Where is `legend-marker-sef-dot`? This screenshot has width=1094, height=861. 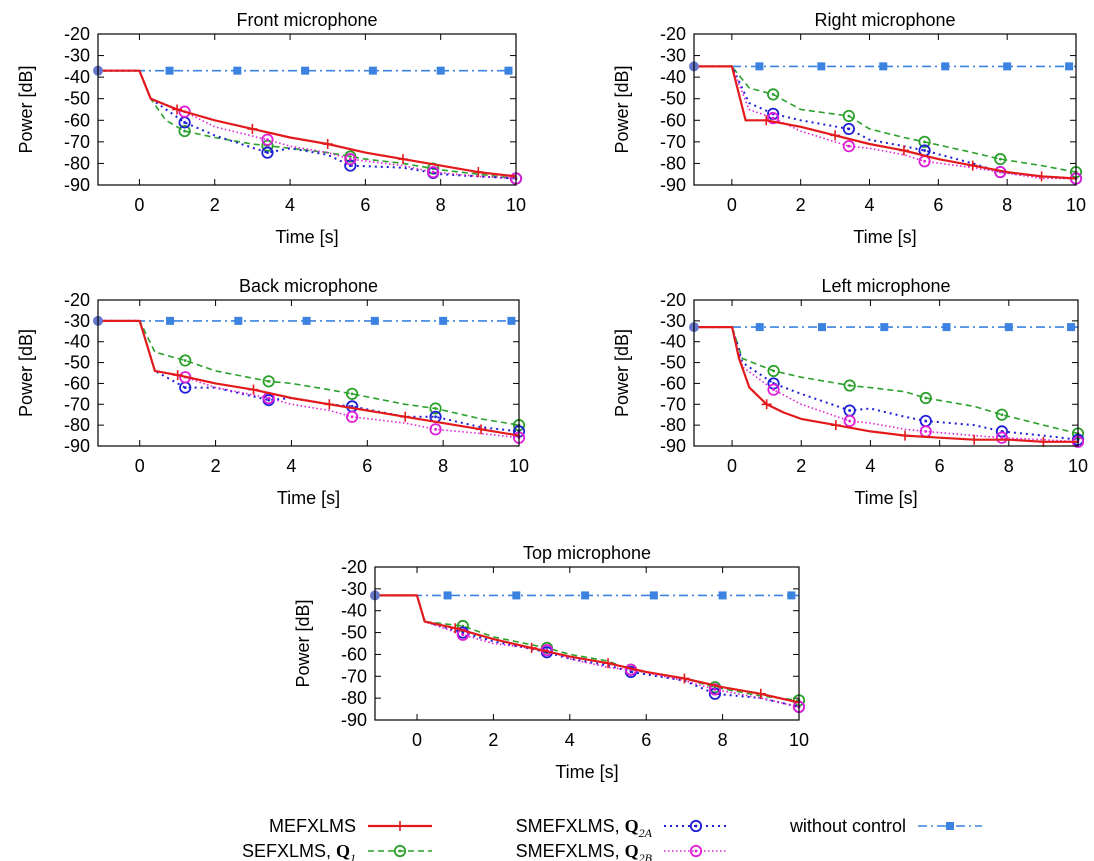
legend-marker-sef-dot is located at coordinates (400, 851).